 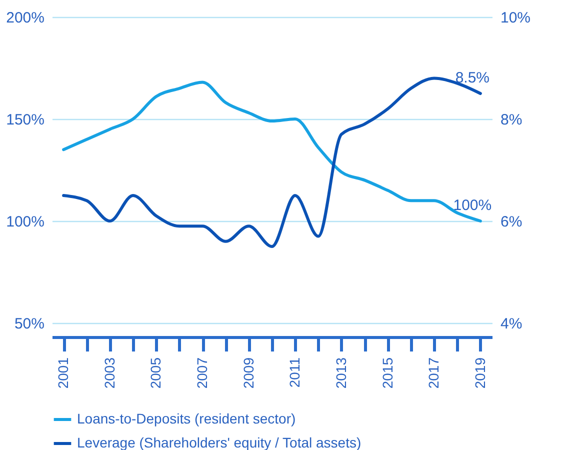 What do you see at coordinates (25, 18) in the screenshot?
I see `y-tick-label: 200%` at bounding box center [25, 18].